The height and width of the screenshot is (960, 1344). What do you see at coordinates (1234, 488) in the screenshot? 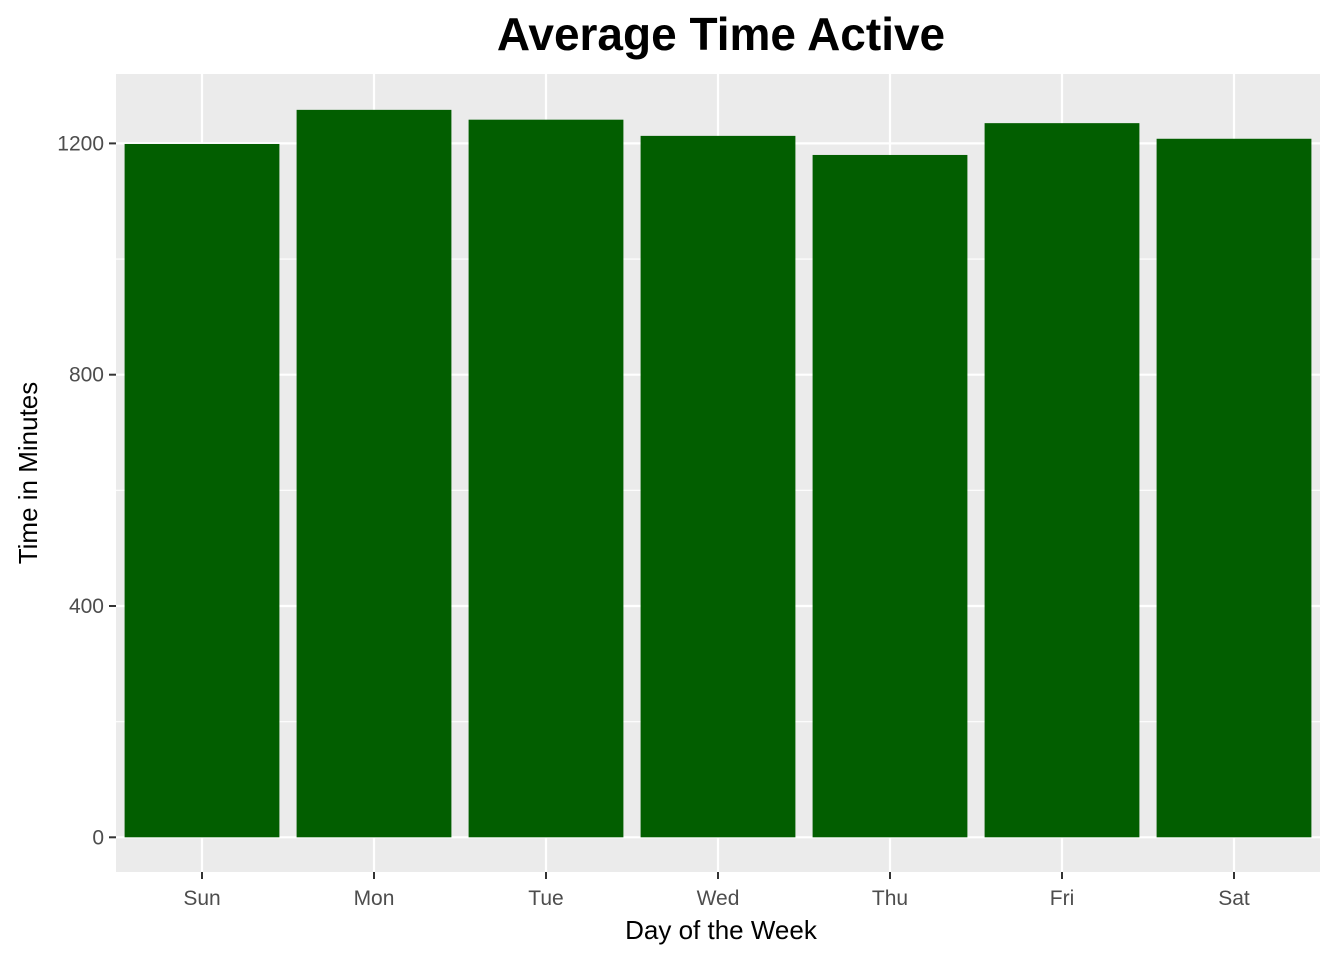
I see `bar-sat` at bounding box center [1234, 488].